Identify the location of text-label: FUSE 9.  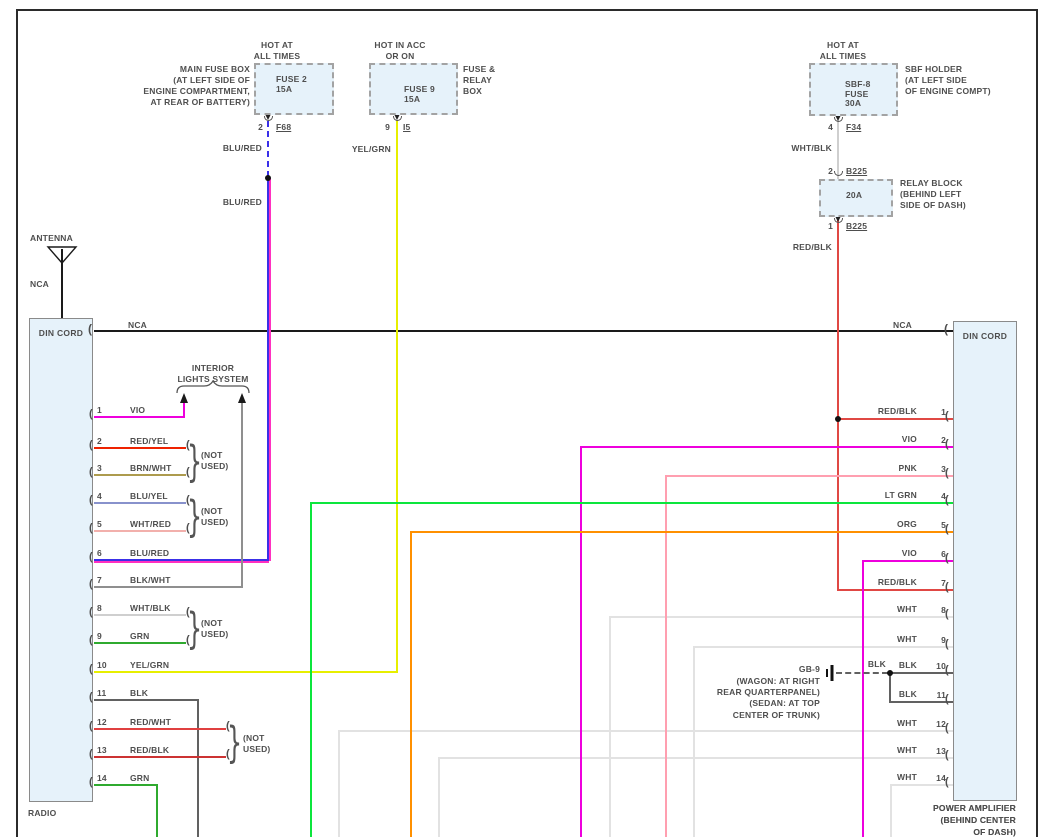
(419, 89).